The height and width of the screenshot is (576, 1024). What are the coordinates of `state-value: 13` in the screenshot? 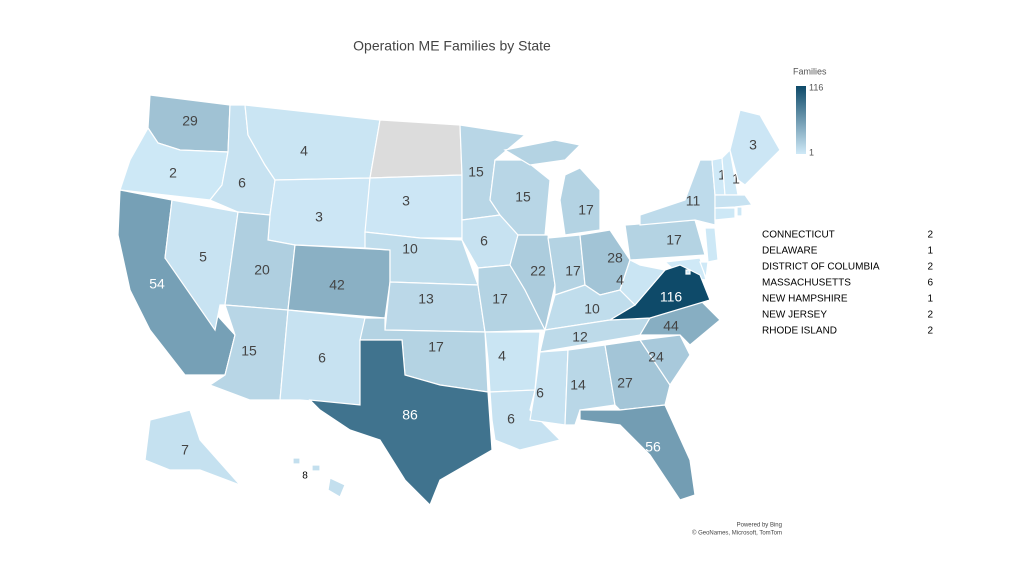 It's located at (426, 299).